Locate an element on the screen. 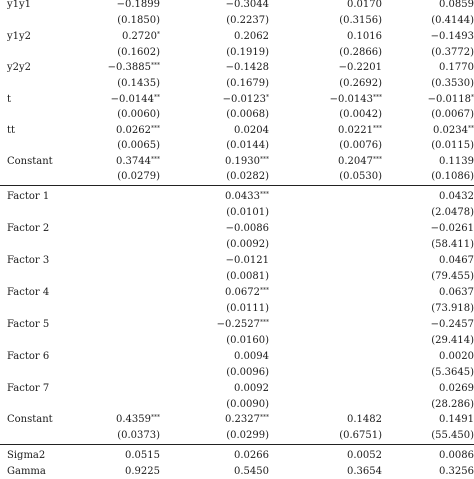 This screenshot has width=474, height=479. table-cell: (0.0101) is located at coordinates (247, 212).